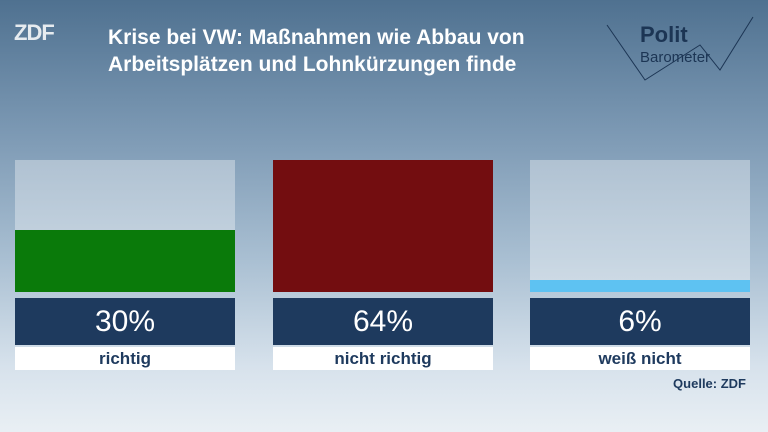 The image size is (768, 432). I want to click on logo: ZDF, so click(34, 32).